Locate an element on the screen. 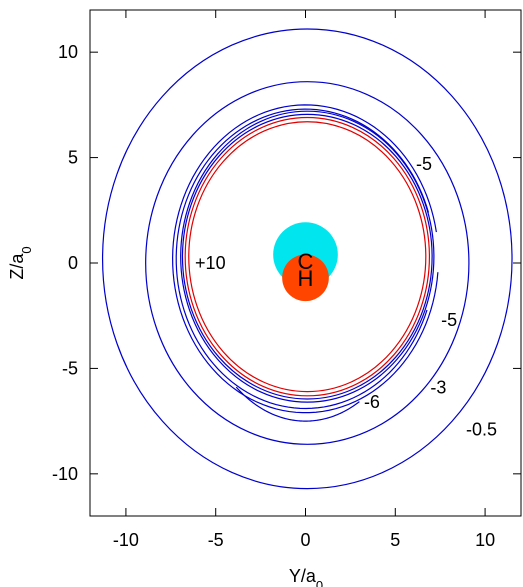 This screenshot has height=587, width=523. x-tick-label: -10 is located at coordinates (126, 540).